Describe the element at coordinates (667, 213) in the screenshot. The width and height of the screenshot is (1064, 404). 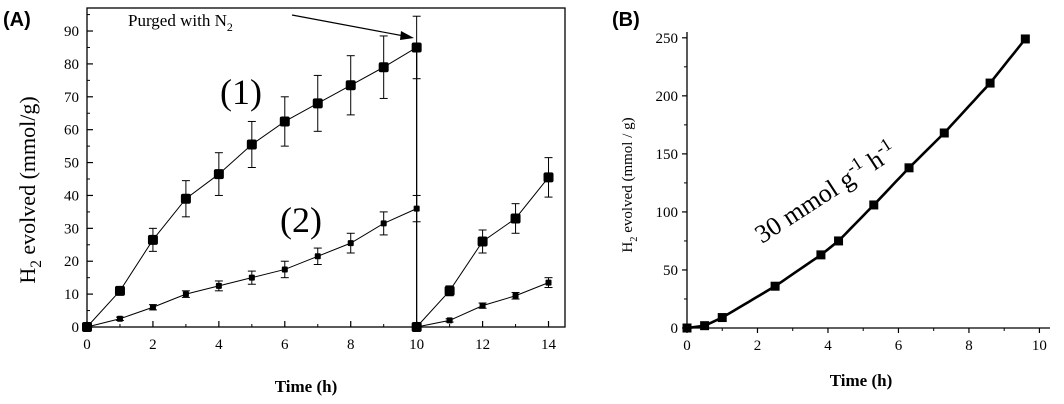
I see `y-tick-label: 100` at that location.